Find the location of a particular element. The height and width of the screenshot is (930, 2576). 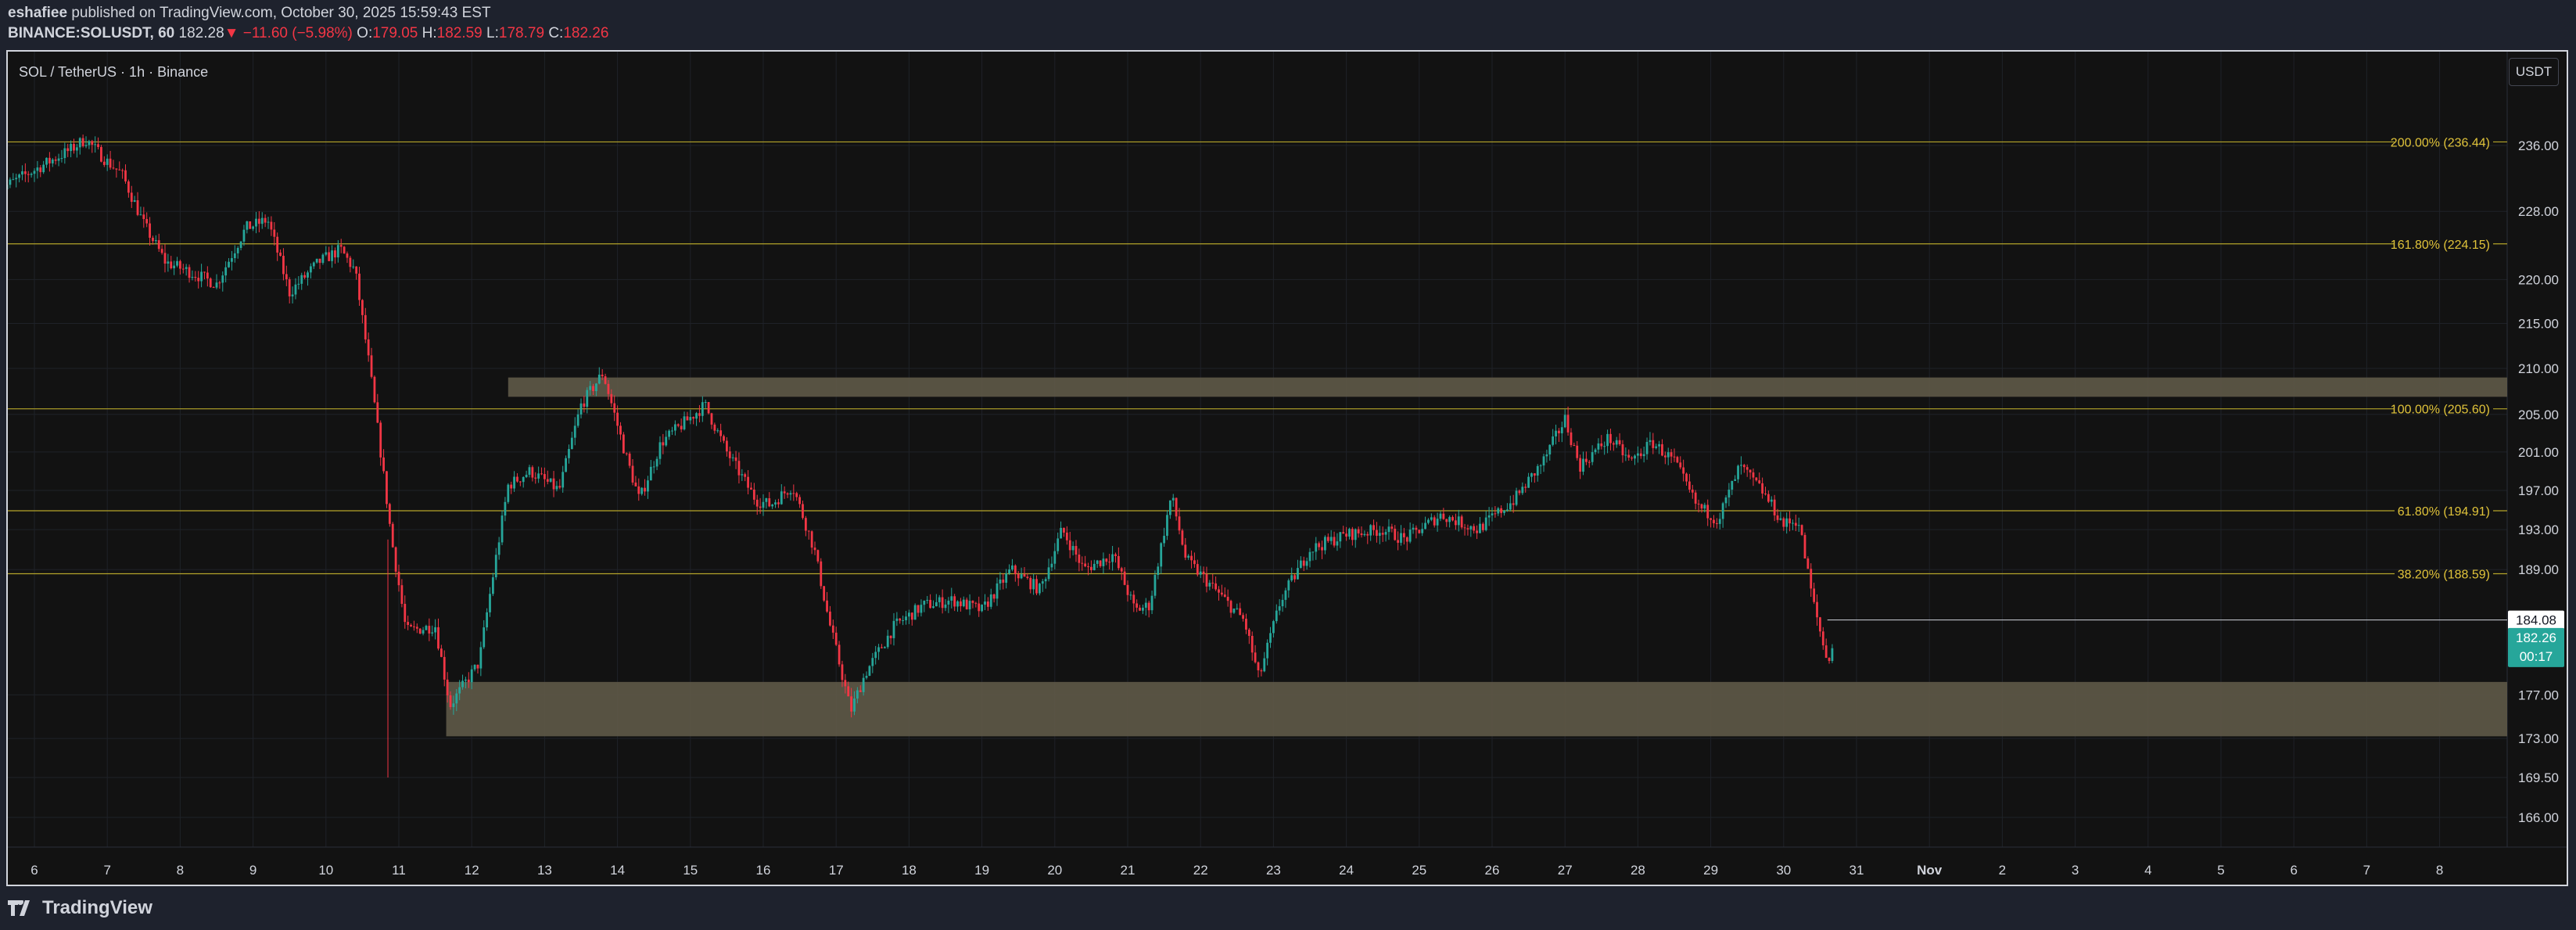

price-tick-label: 210.00 is located at coordinates (2538, 368).